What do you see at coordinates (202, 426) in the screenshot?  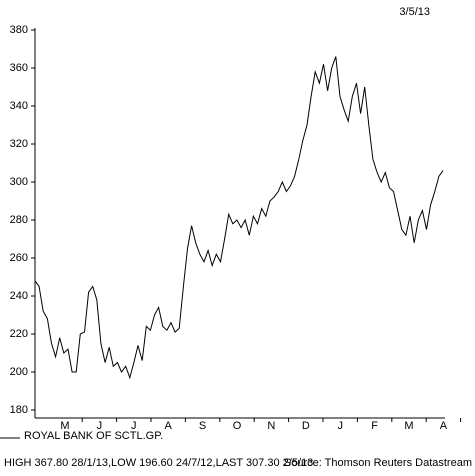 I see `x-tick-label: S` at bounding box center [202, 426].